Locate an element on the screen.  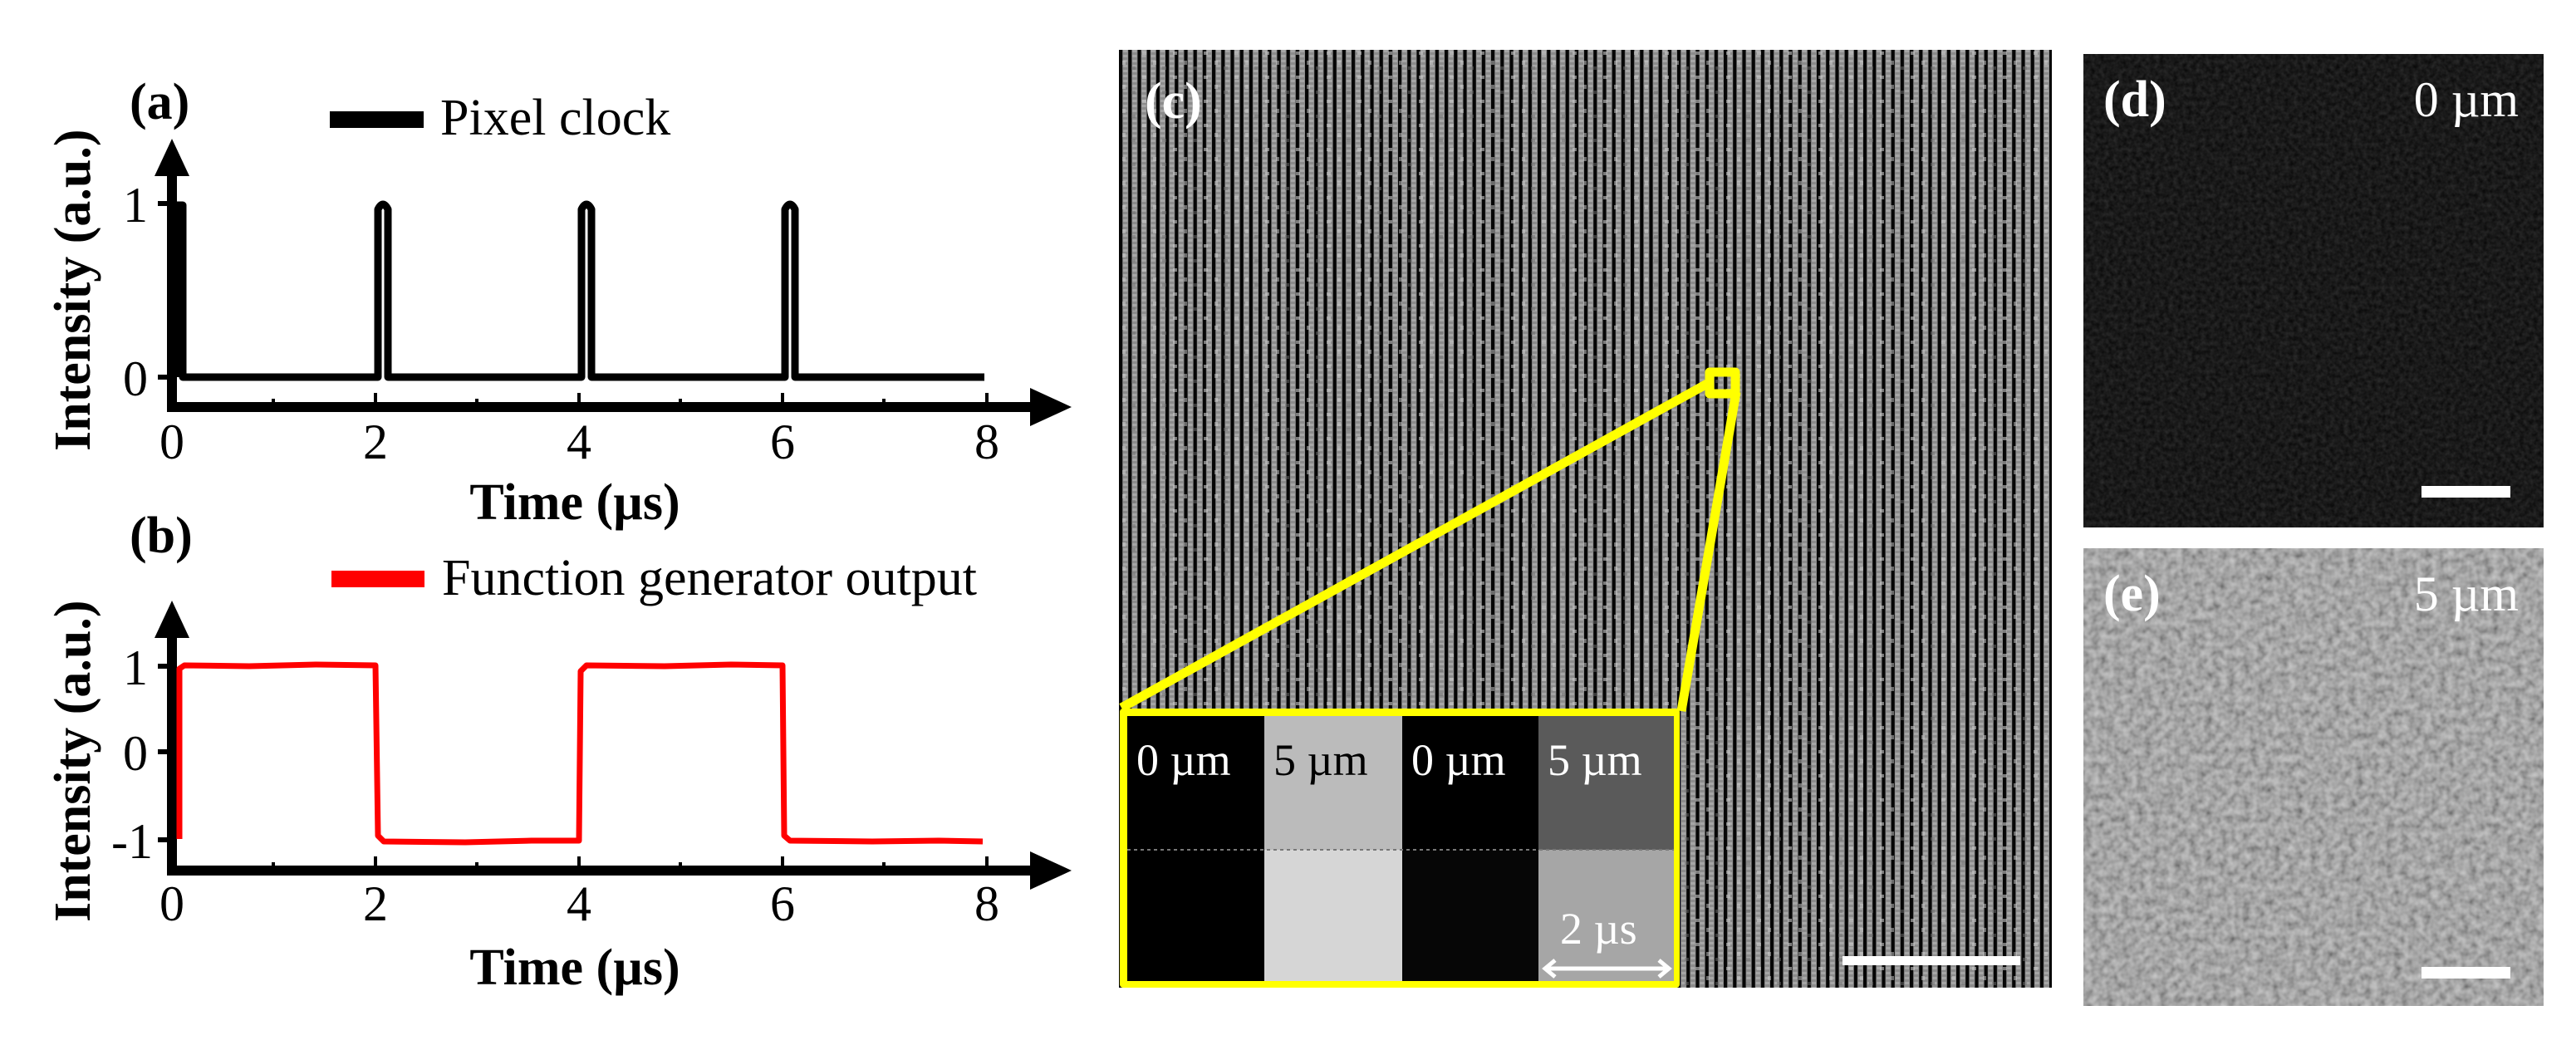
panel-b-label: (b) is located at coordinates (161, 536).